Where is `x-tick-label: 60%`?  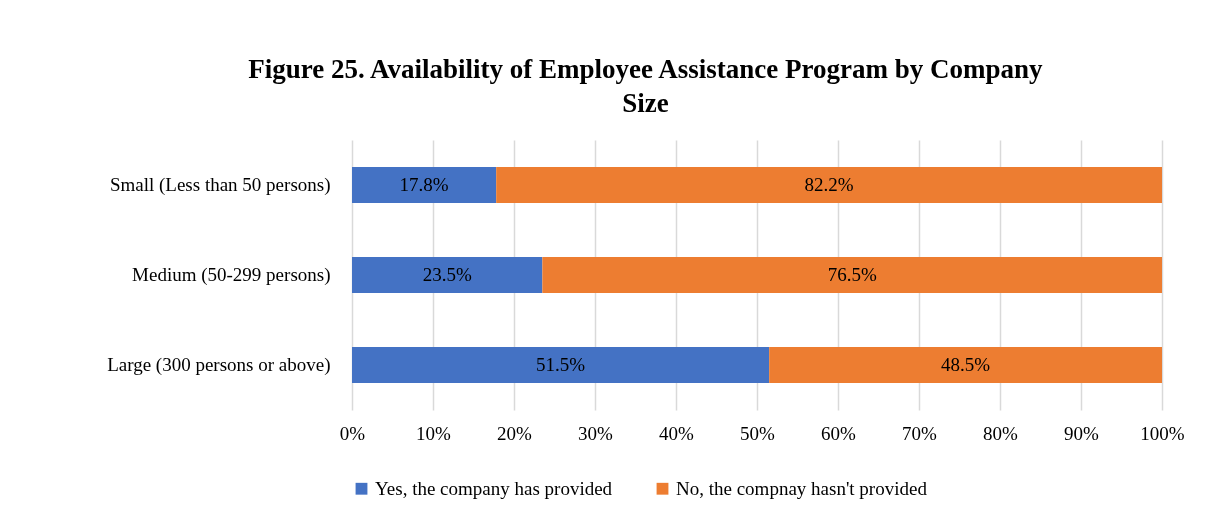 x-tick-label: 60% is located at coordinates (839, 433).